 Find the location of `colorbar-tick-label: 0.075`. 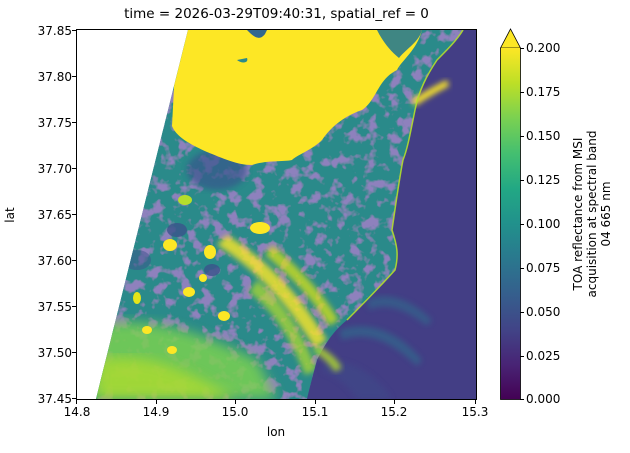

colorbar-tick-label: 0.075 is located at coordinates (543, 268).